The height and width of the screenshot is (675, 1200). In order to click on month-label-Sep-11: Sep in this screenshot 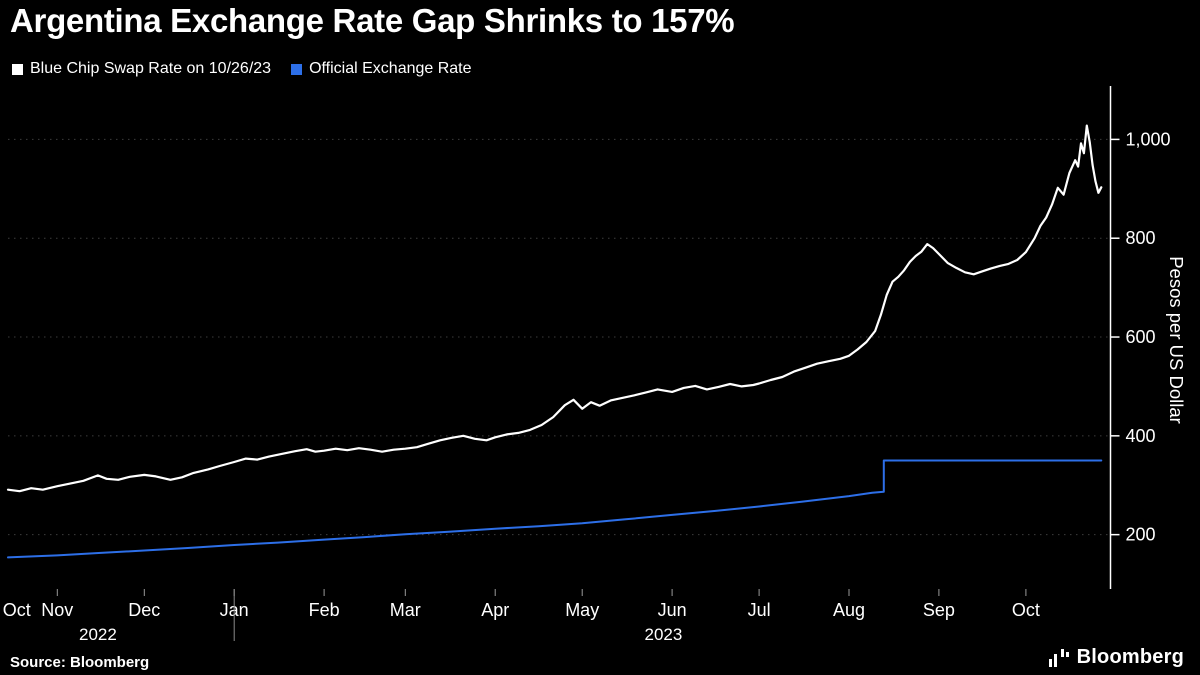, I will do `click(939, 610)`.